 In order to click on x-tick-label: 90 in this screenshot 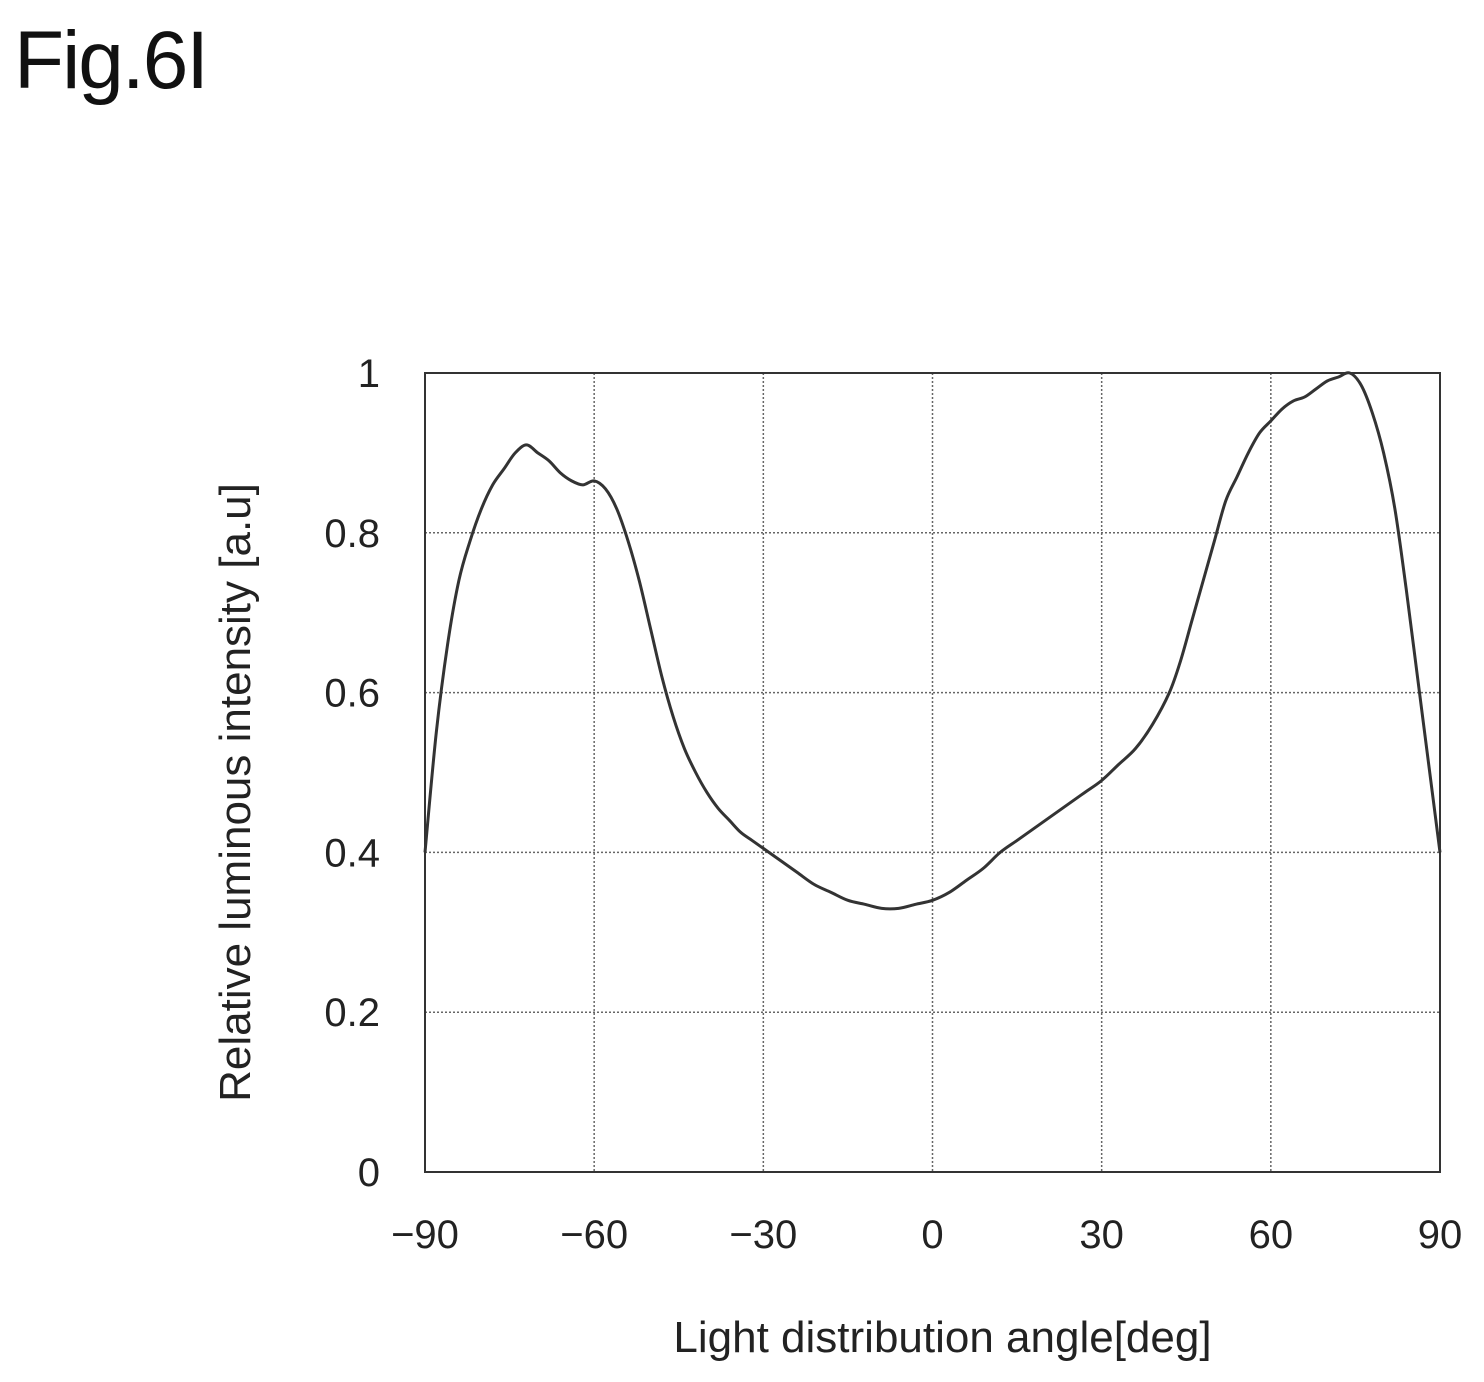, I will do `click(1440, 1235)`.